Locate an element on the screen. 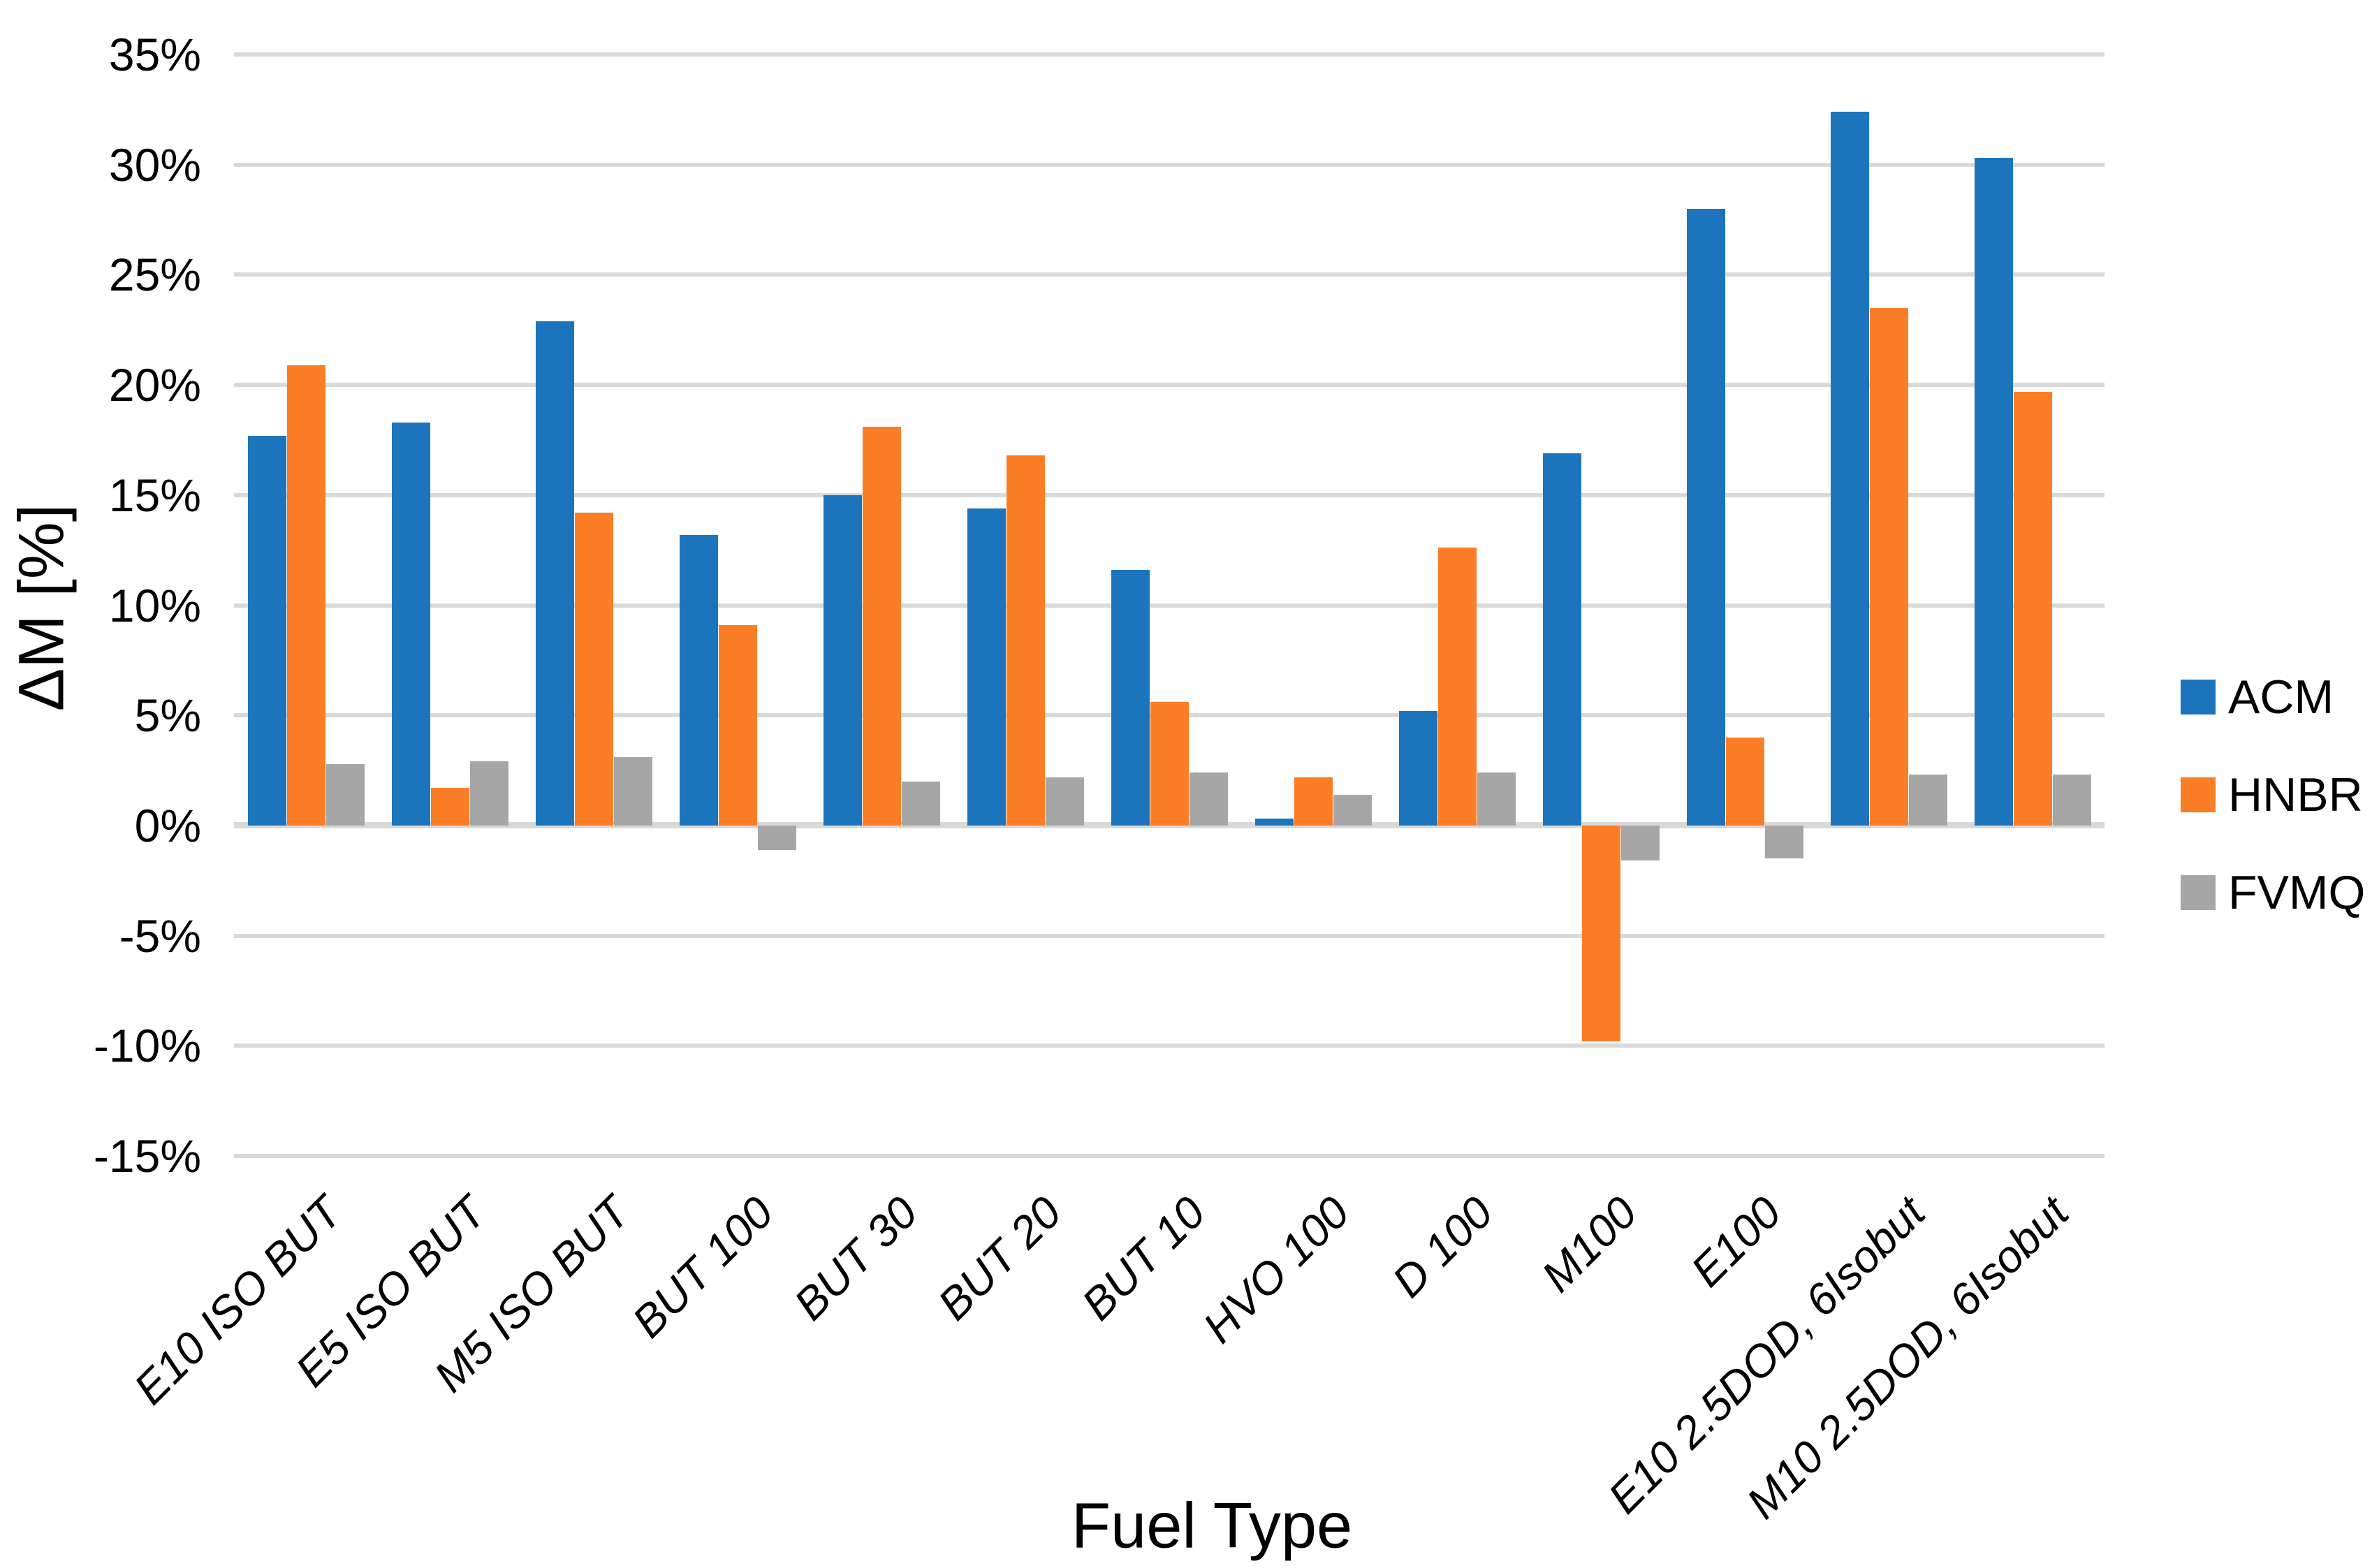  legend-item-acm: ACM is located at coordinates (2273, 698).